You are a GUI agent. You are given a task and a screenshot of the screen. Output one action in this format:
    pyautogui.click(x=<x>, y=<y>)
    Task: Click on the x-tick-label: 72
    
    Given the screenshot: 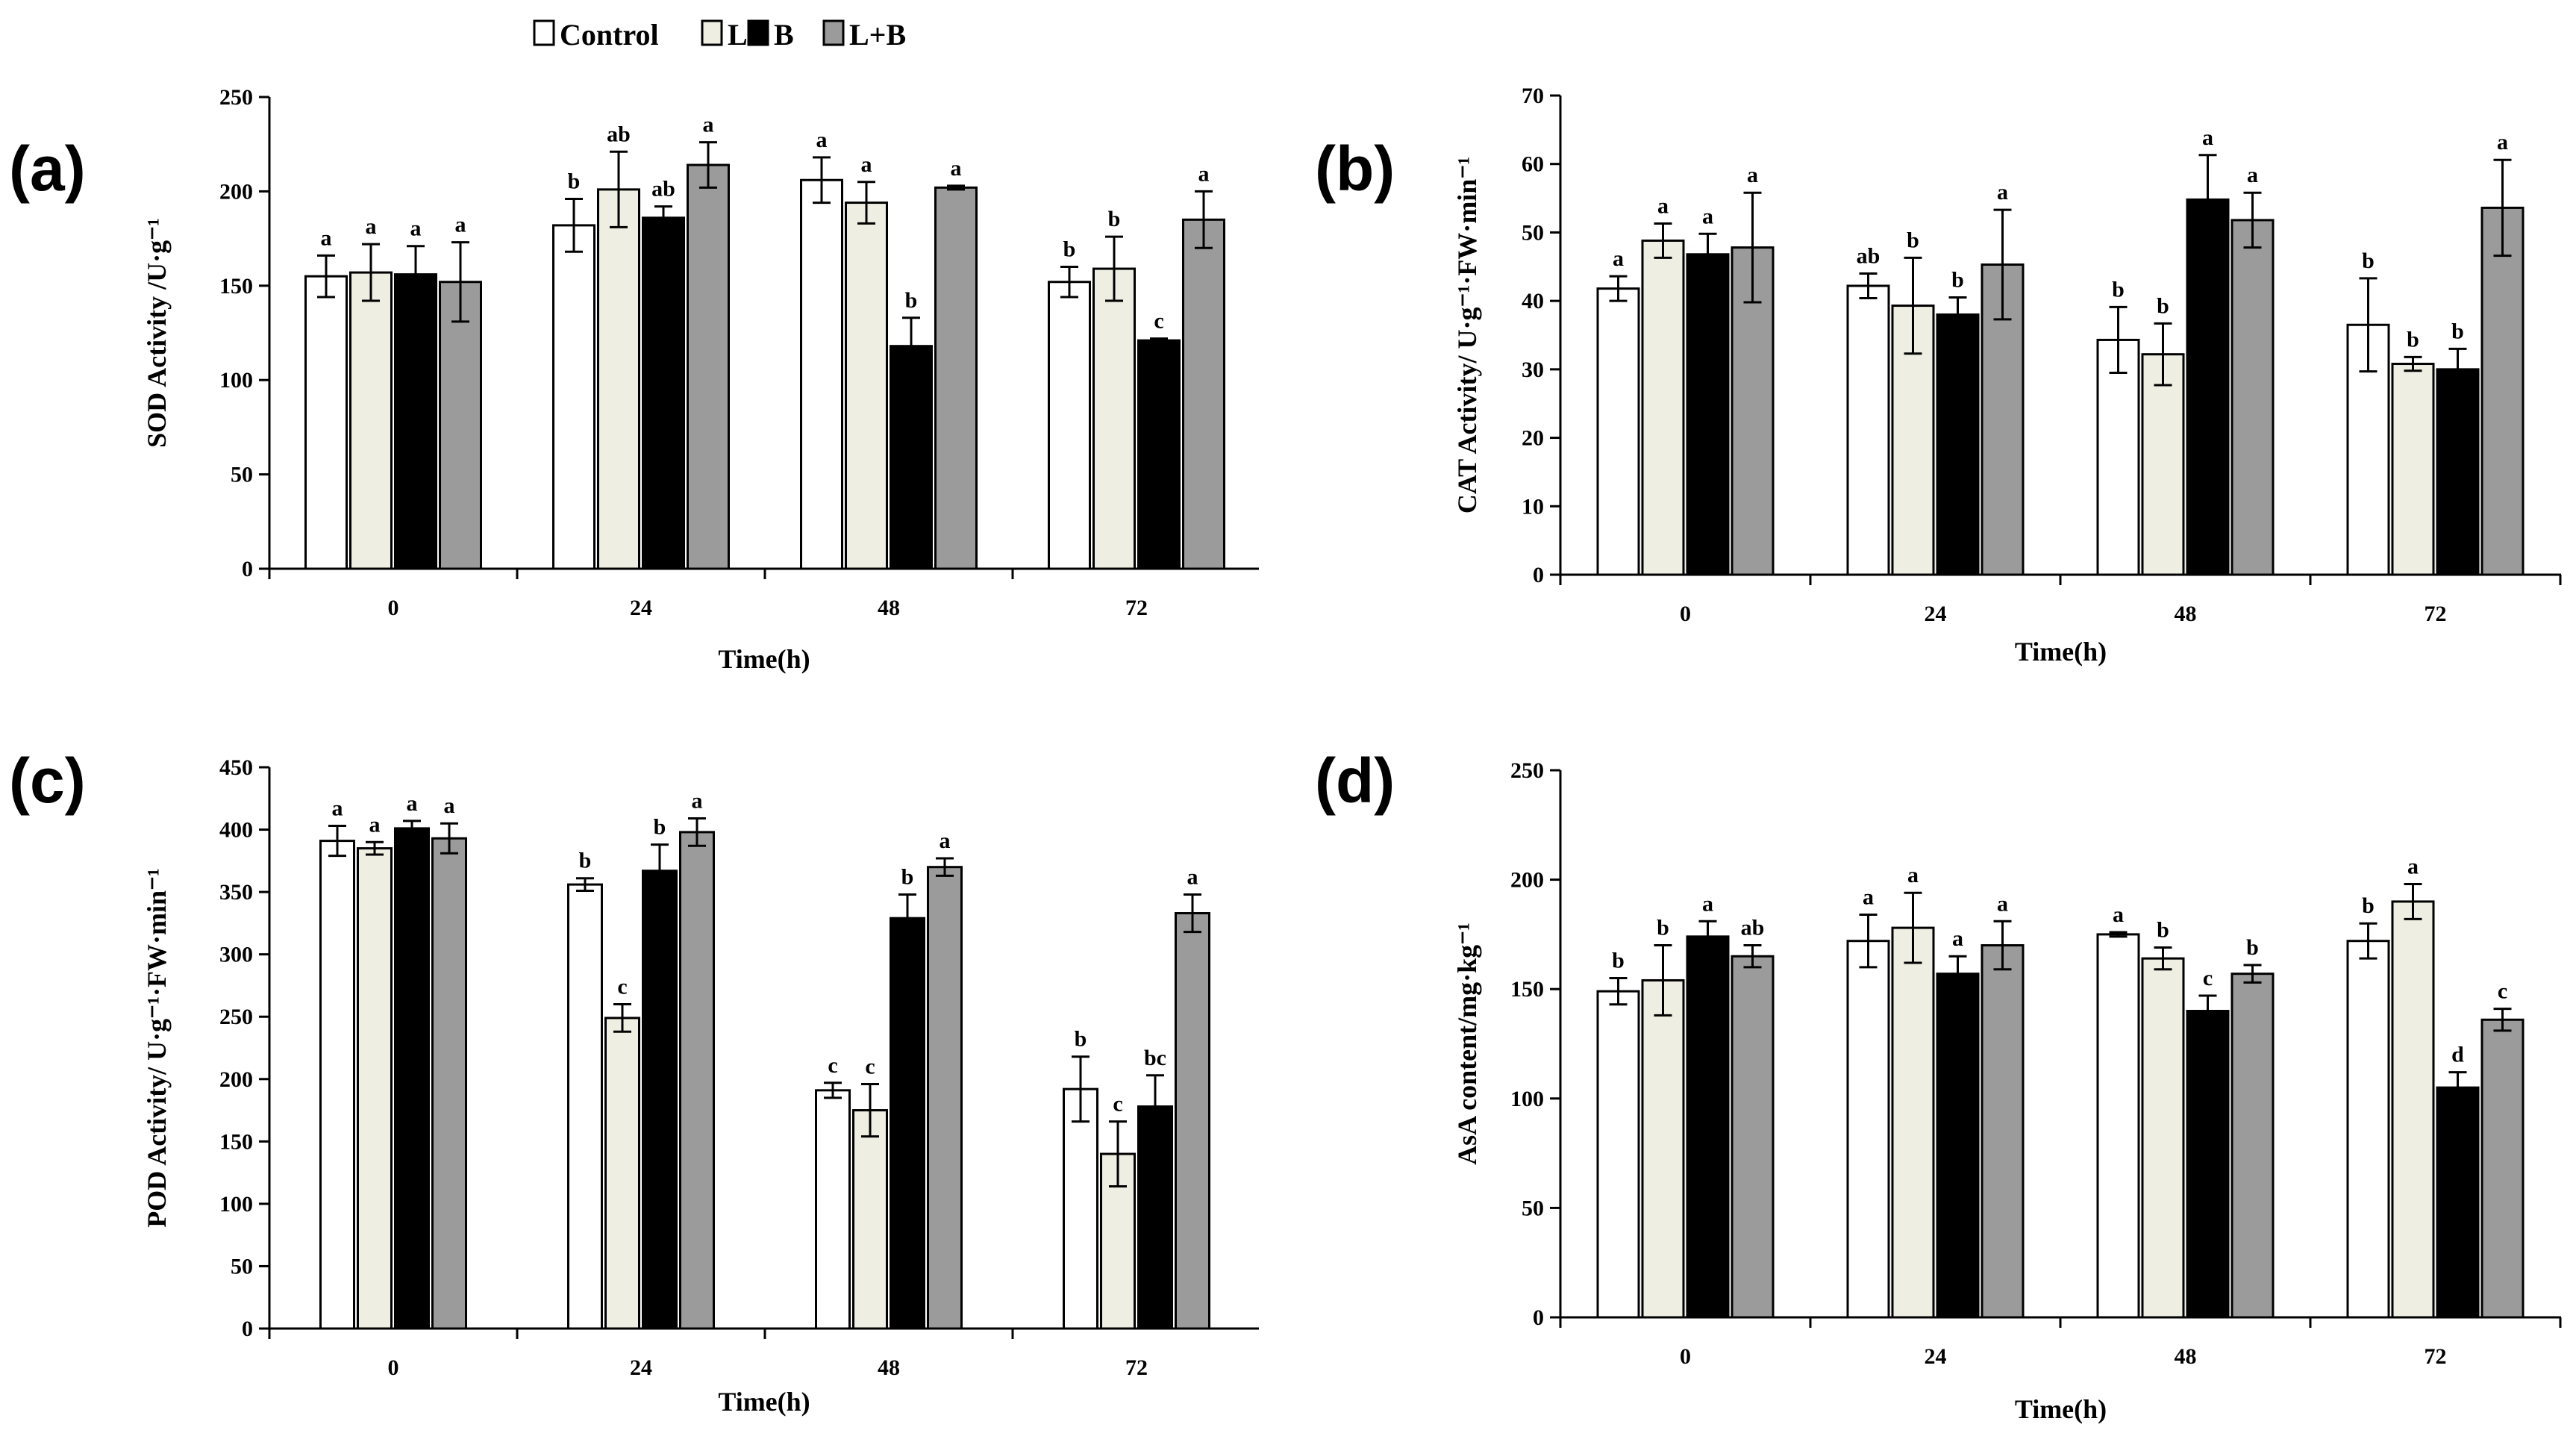 What is the action you would take?
    pyautogui.click(x=2436, y=1356)
    